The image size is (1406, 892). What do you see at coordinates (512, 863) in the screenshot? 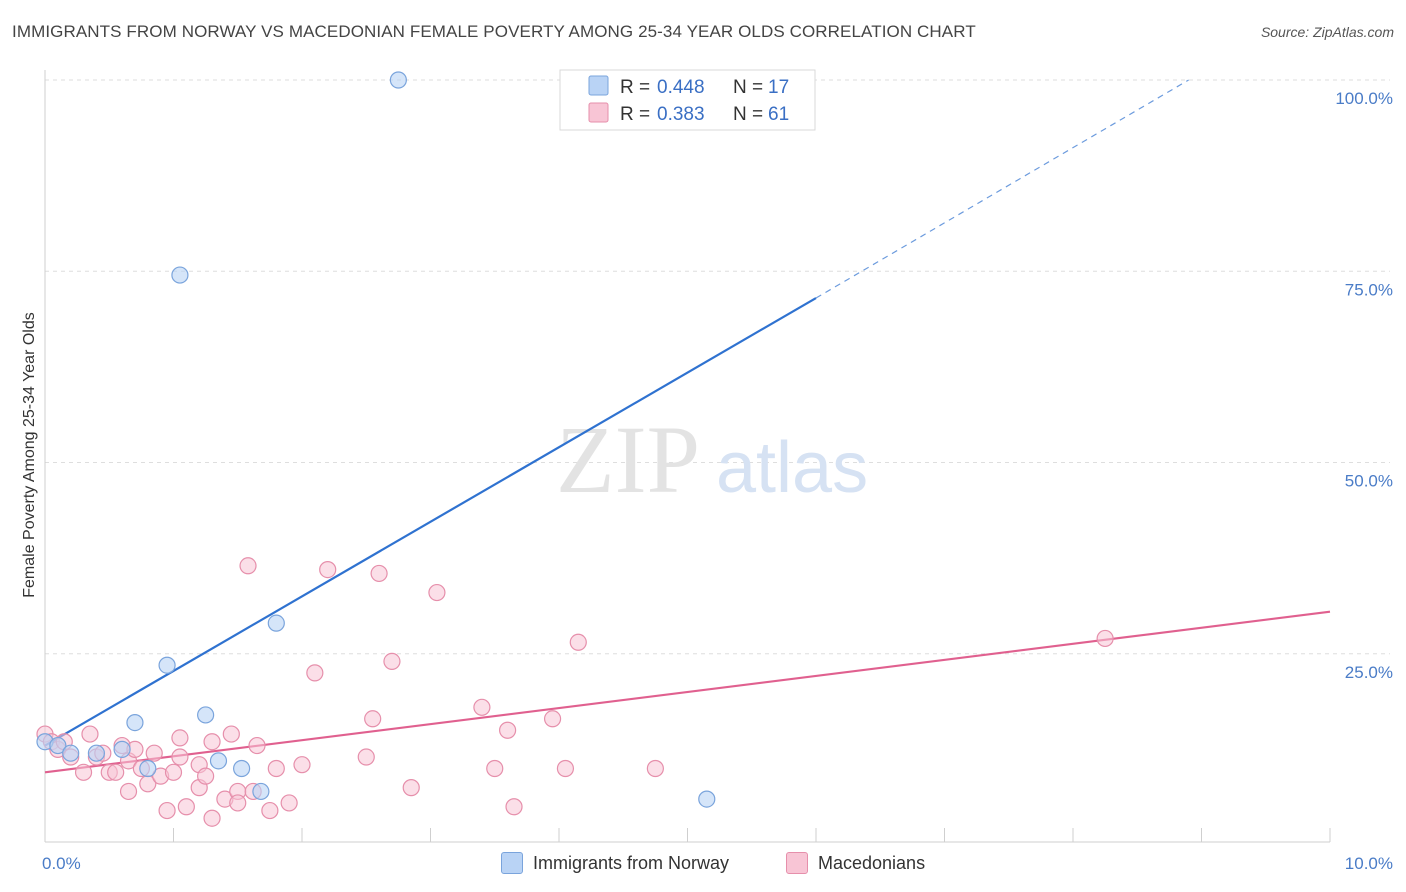
I see `legend-swatch-norway-bottom` at bounding box center [512, 863].